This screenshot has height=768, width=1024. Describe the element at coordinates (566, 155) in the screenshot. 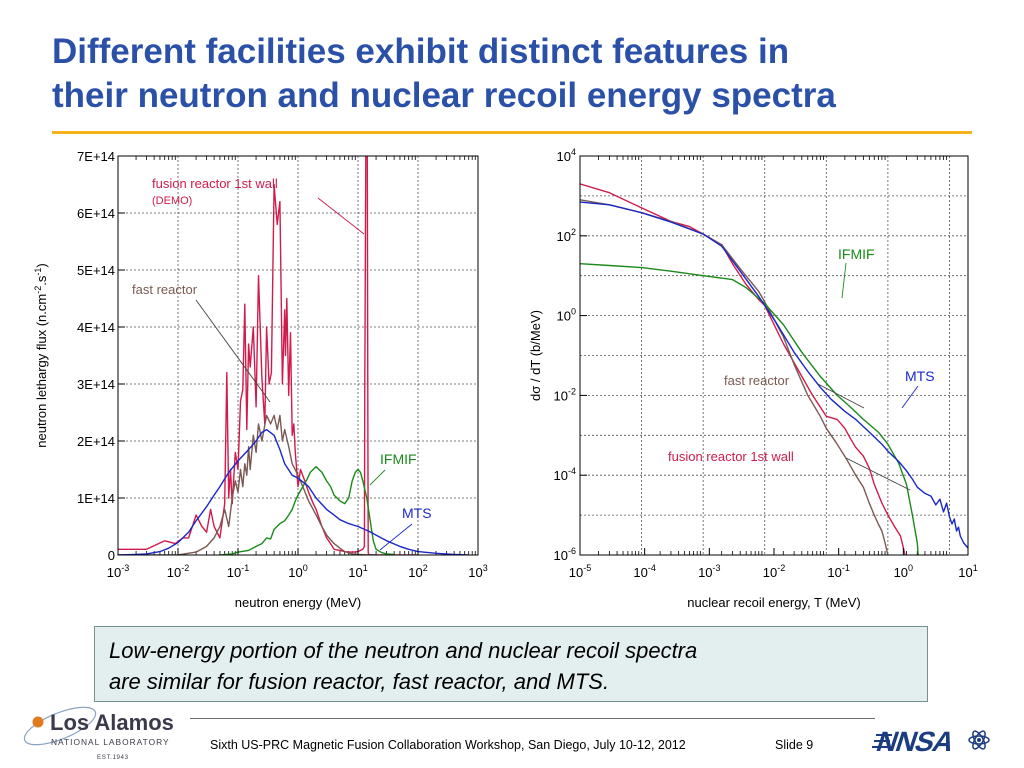

I see `y-tick-label: 10⁴` at that location.